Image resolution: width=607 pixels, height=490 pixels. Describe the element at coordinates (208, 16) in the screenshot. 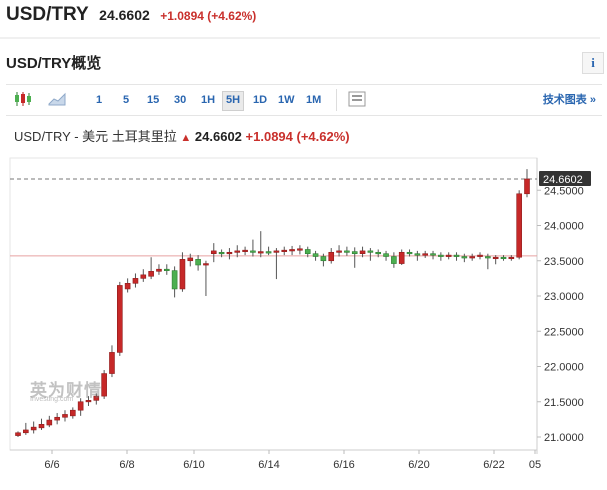

I see `price-change: +1.0894 (+4.62%)` at that location.